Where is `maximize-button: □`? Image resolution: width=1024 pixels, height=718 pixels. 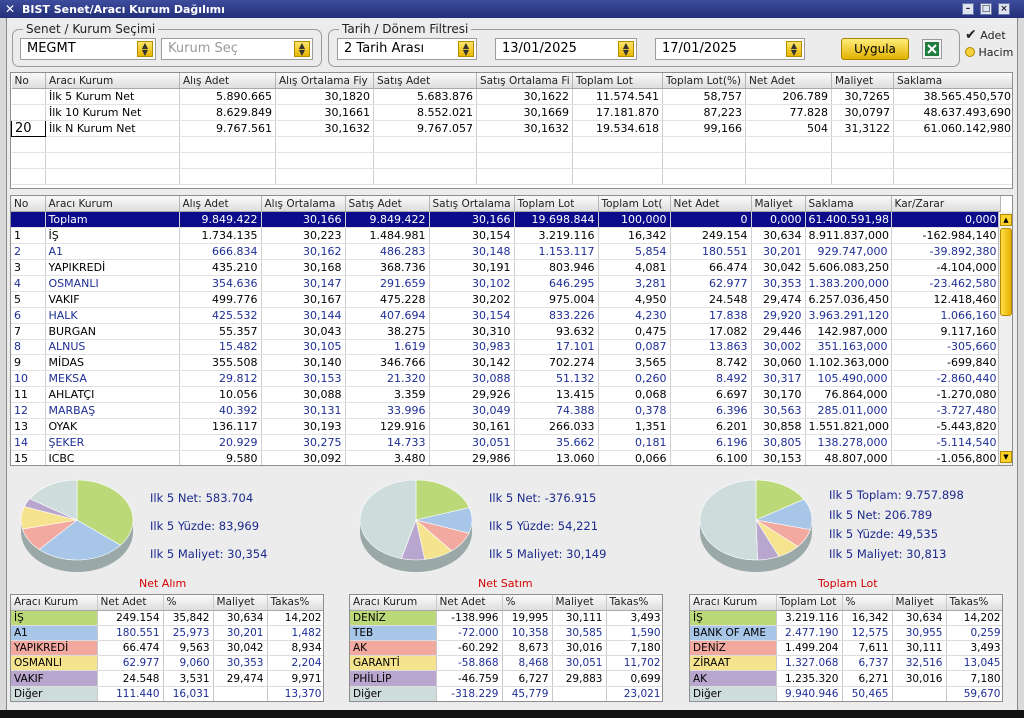 maximize-button: □ is located at coordinates (986, 9).